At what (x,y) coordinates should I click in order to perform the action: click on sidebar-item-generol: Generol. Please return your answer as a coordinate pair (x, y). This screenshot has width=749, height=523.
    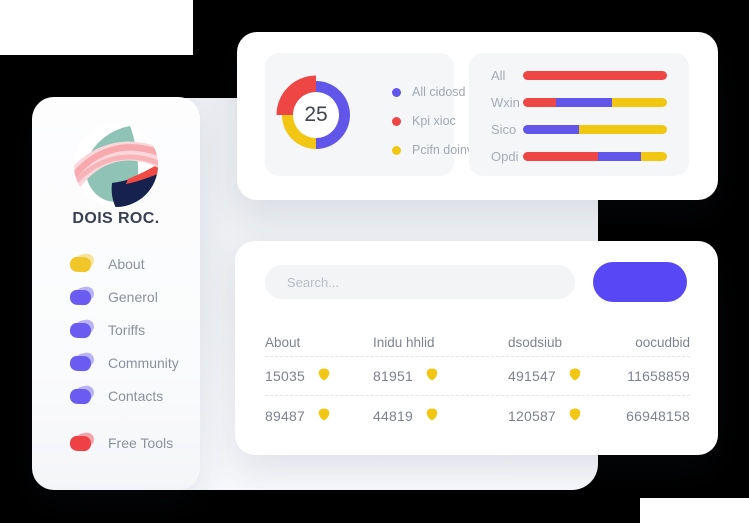
    Looking at the image, I should click on (131, 296).